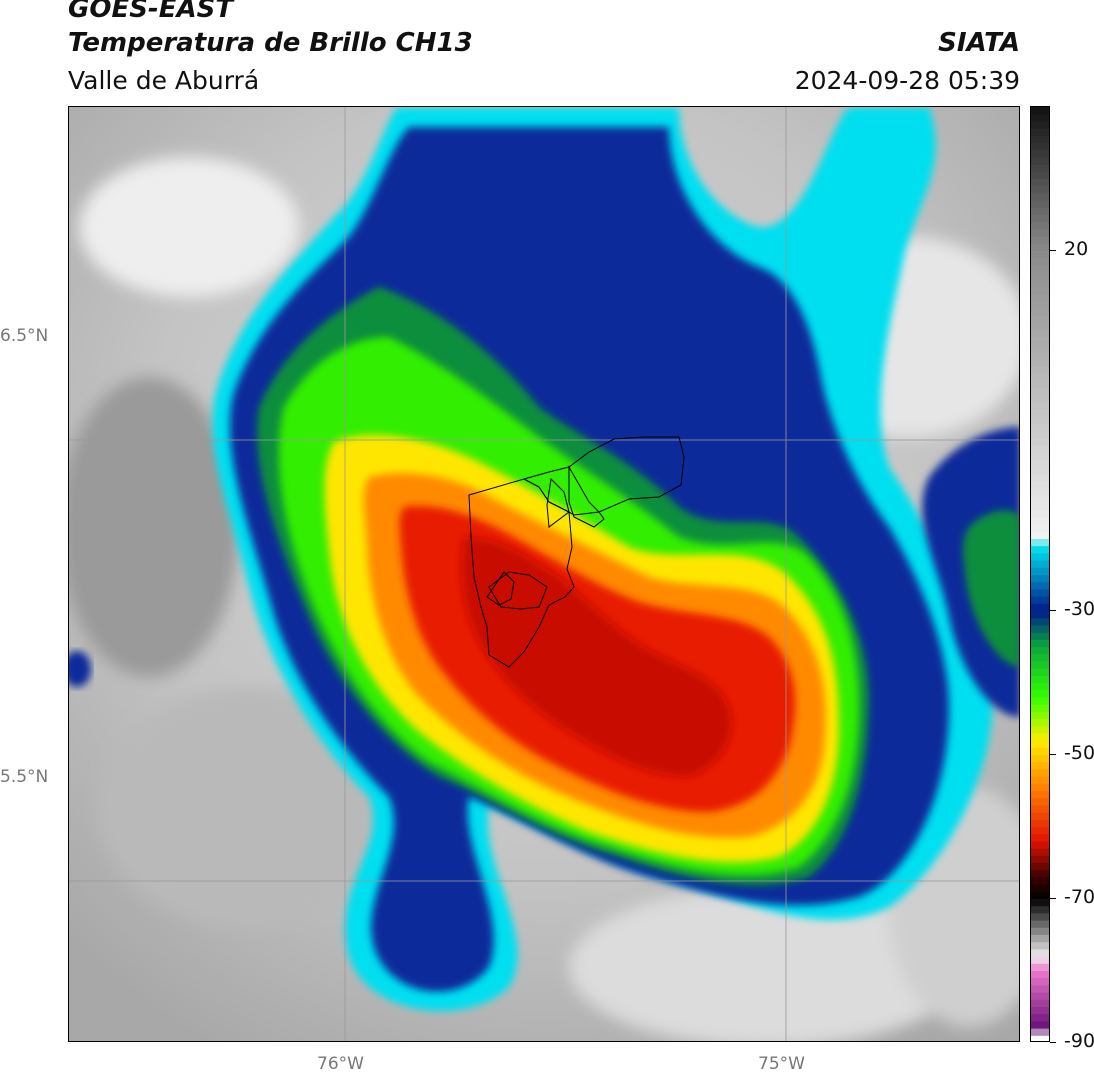  Describe the element at coordinates (979, 43) in the screenshot. I see `agency-label: SIATA` at that location.